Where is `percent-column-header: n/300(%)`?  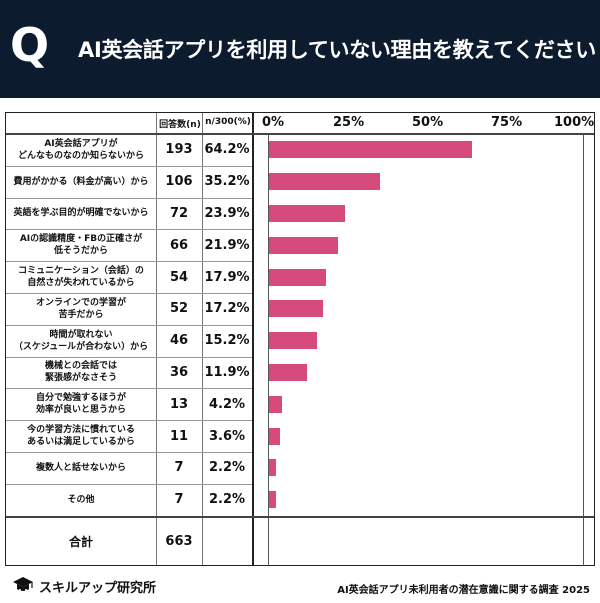 percent-column-header: n/300(%) is located at coordinates (228, 122).